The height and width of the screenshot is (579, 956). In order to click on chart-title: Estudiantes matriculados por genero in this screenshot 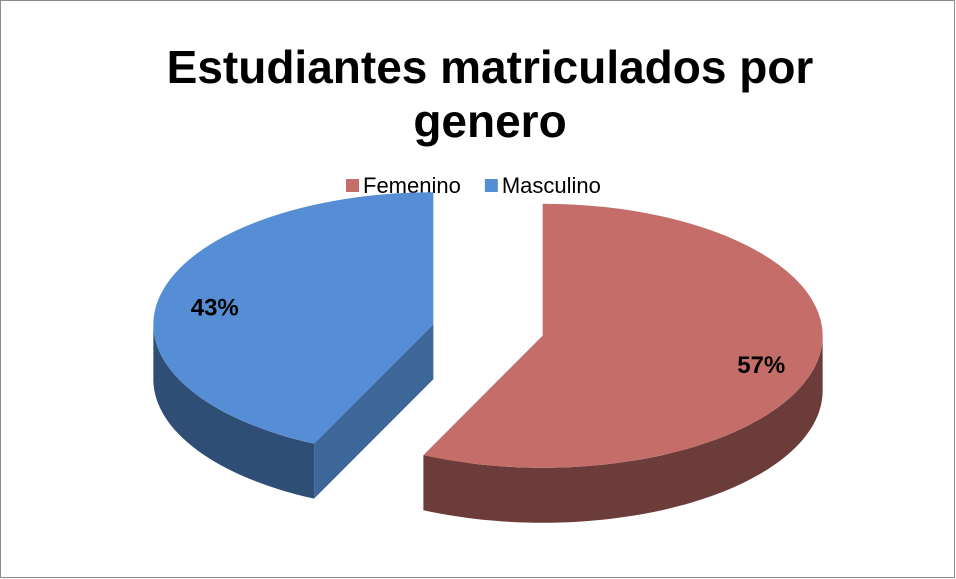, I will do `click(490, 94)`.